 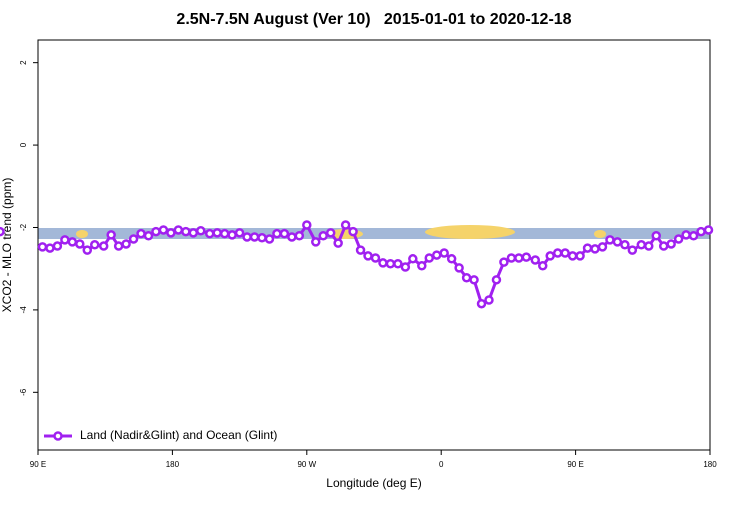 What do you see at coordinates (23, 62) in the screenshot?
I see `y-tick-label: 2` at bounding box center [23, 62].